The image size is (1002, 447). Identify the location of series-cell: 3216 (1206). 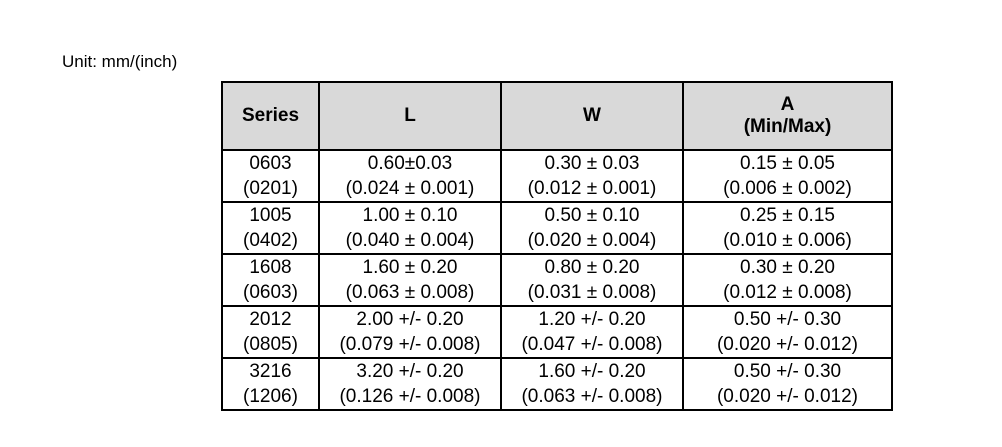
(270, 384).